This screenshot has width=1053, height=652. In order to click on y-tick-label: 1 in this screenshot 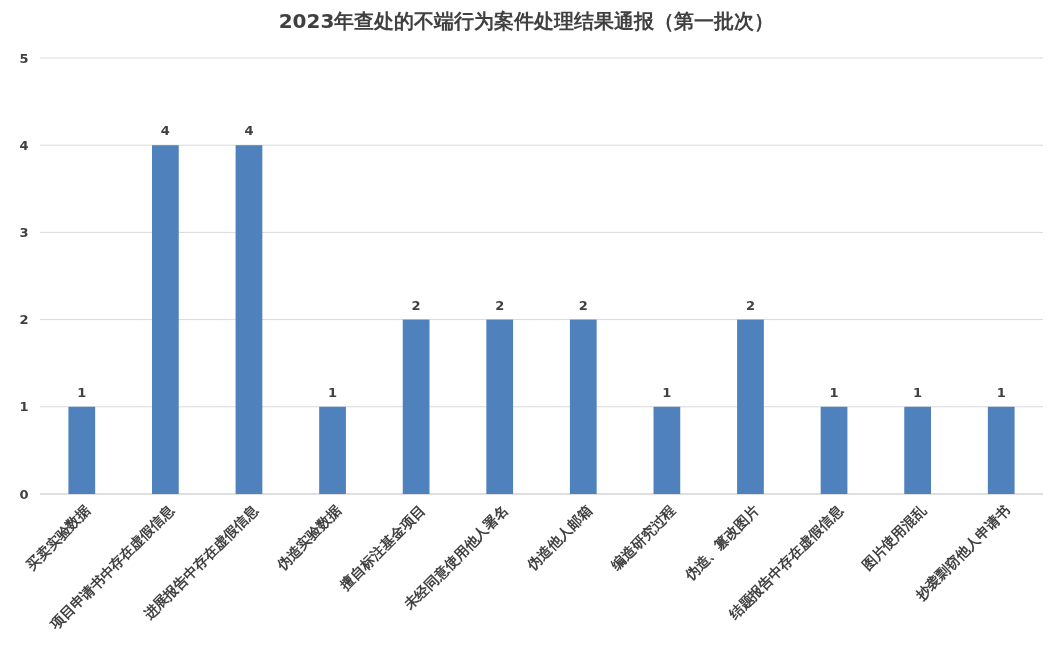, I will do `click(24, 407)`.